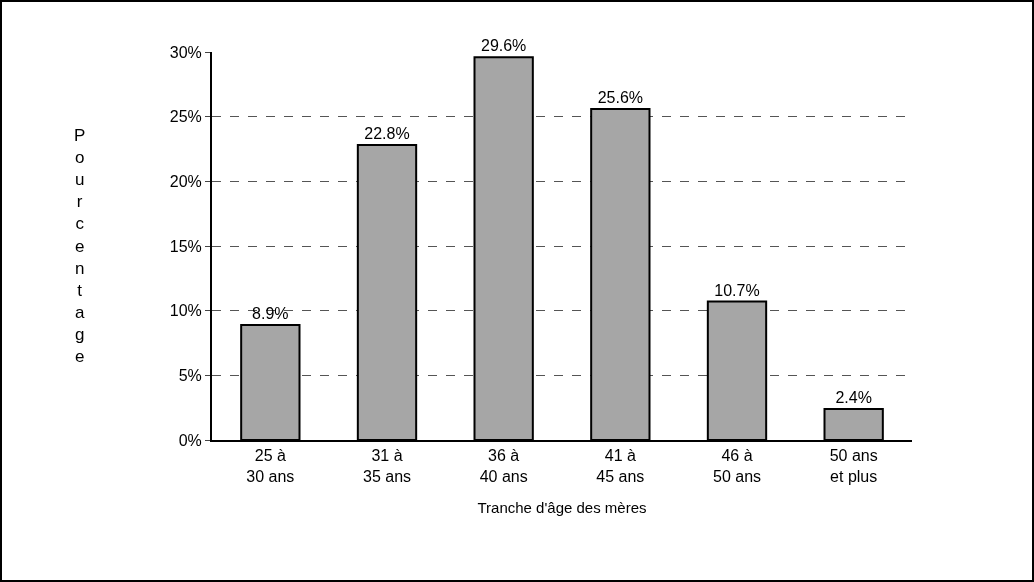 The height and width of the screenshot is (582, 1034). I want to click on y-tick-label: 10%, so click(185, 311).